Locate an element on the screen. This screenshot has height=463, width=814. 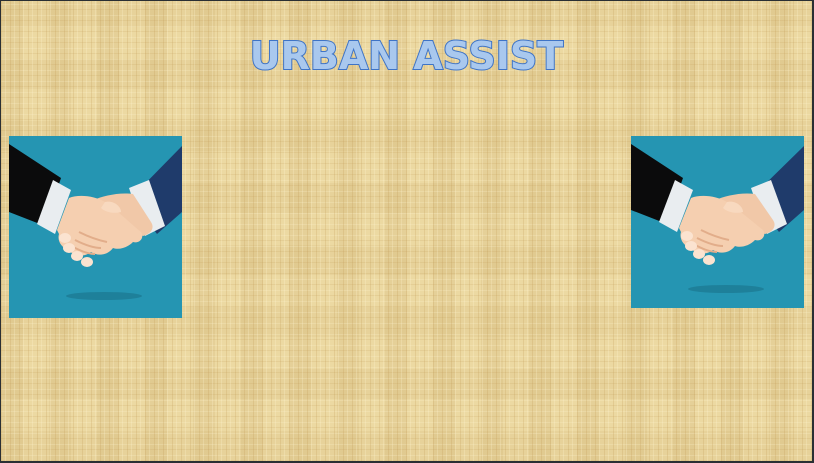
handshake-image-right is located at coordinates (717, 222).